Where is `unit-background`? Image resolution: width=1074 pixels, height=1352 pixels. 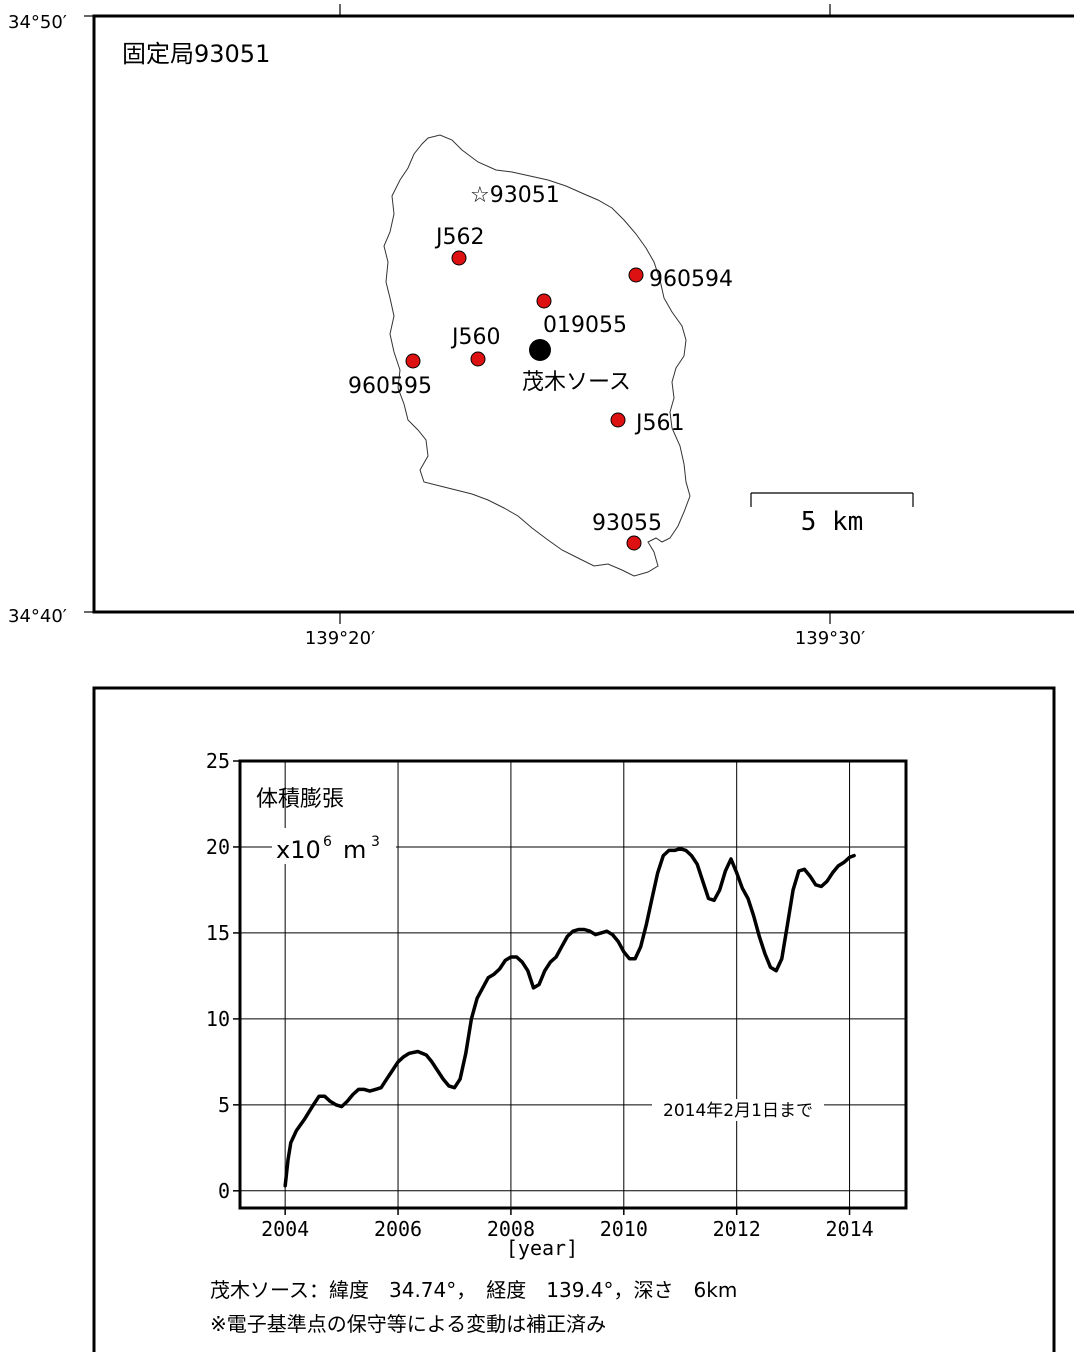 unit-background is located at coordinates (334, 846).